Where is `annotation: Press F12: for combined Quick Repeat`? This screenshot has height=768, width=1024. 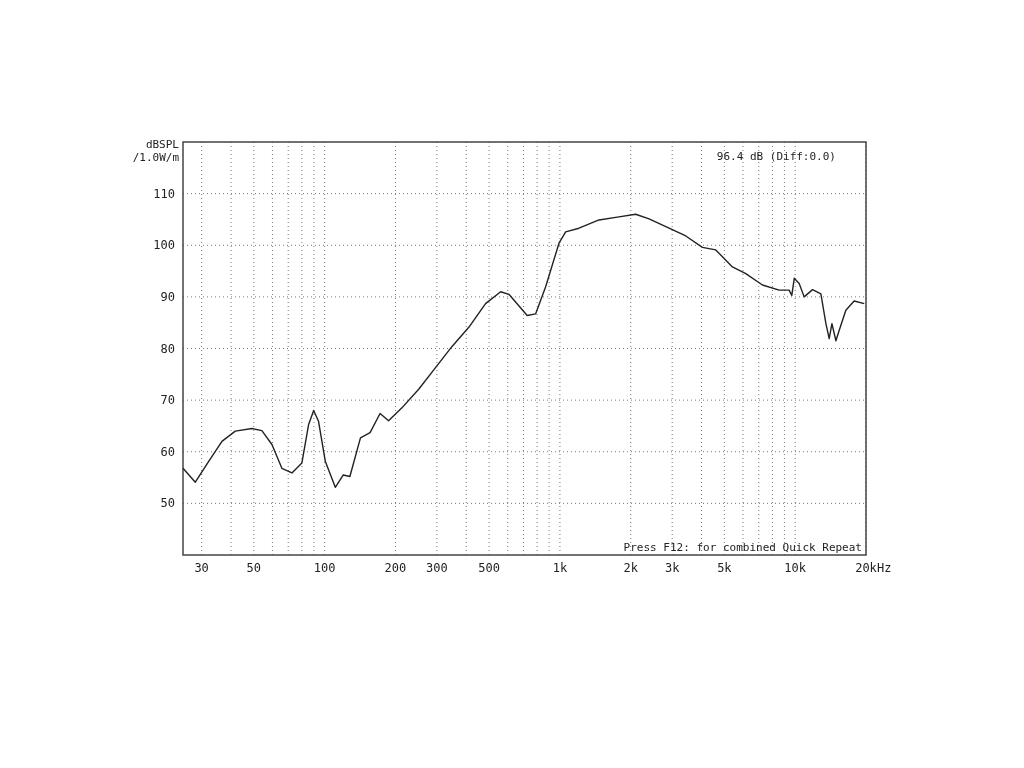
annotation: Press F12: for combined Quick Repeat is located at coordinates (742, 547).